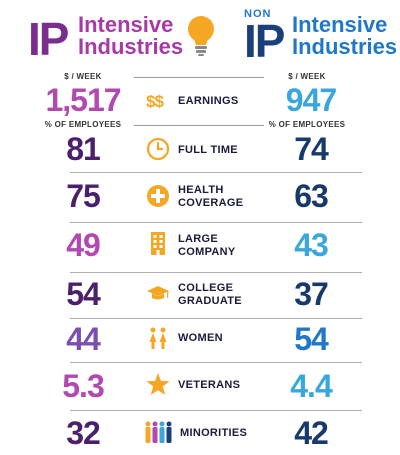 The height and width of the screenshot is (455, 400). What do you see at coordinates (209, 385) in the screenshot?
I see `veterans-label: VETERANS` at bounding box center [209, 385].